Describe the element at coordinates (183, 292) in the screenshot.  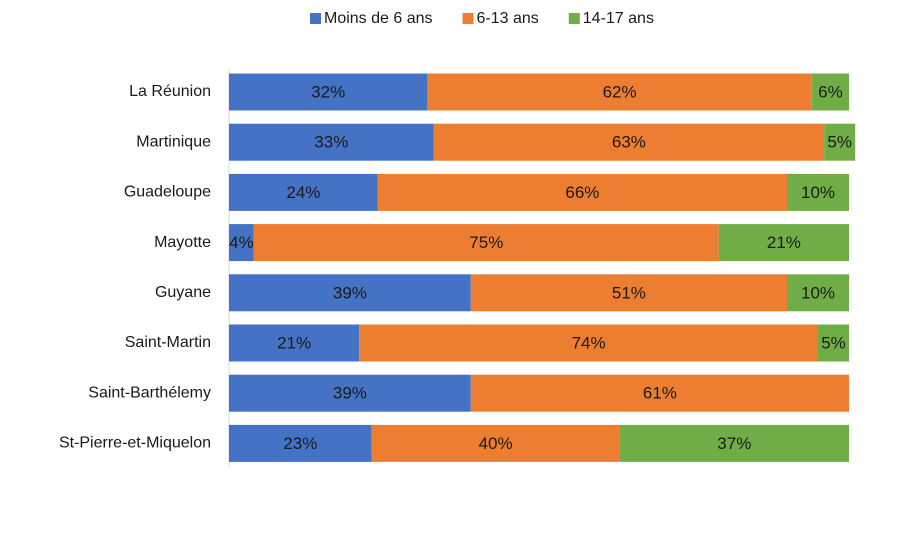
I see `y-tick-label: Guyane` at that location.